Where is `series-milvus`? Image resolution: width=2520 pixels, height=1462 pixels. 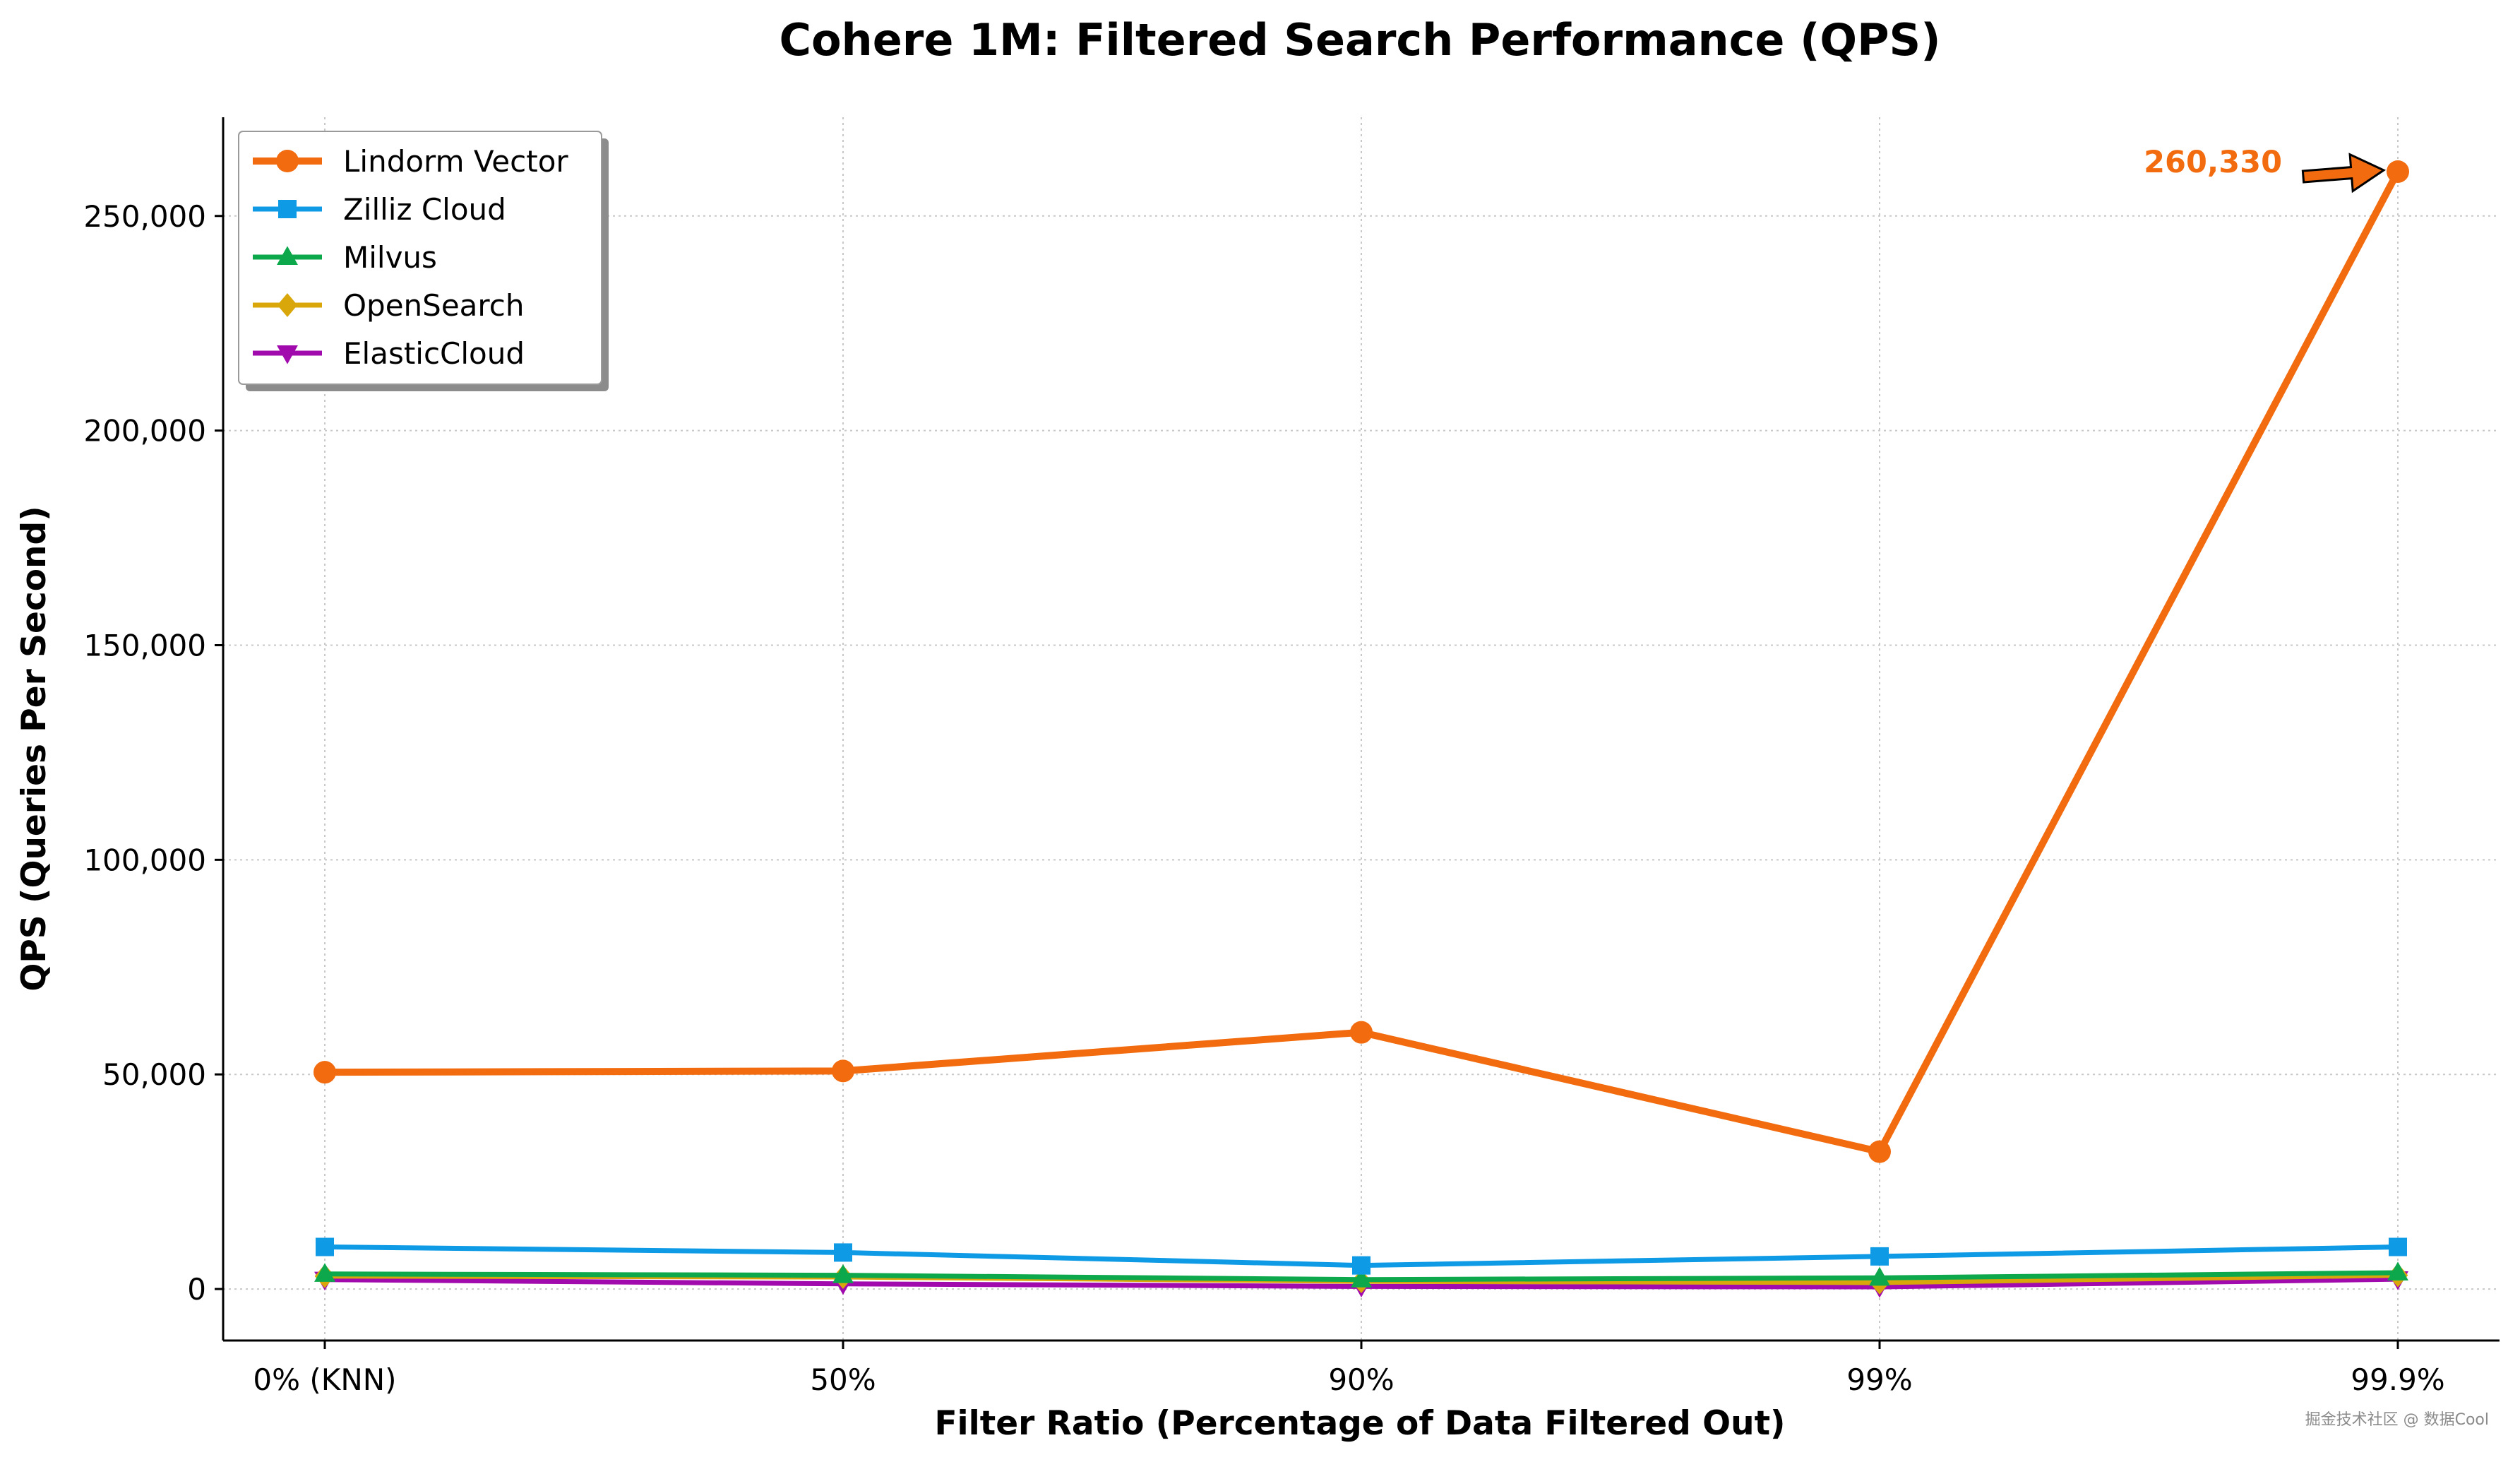
series-milvus is located at coordinates (1361, 1274).